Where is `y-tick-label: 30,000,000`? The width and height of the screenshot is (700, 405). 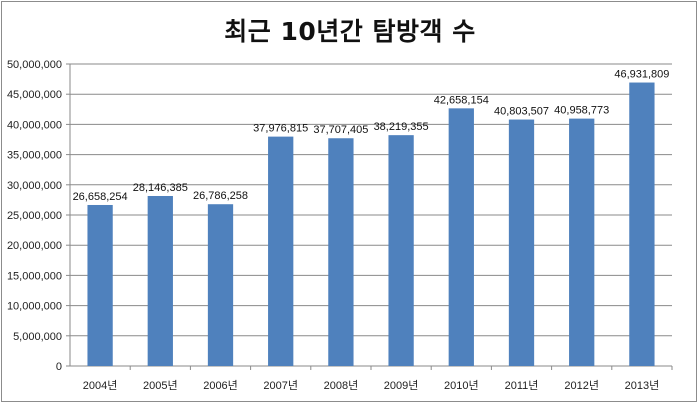
y-tick-label: 30,000,000 is located at coordinates (34, 186).